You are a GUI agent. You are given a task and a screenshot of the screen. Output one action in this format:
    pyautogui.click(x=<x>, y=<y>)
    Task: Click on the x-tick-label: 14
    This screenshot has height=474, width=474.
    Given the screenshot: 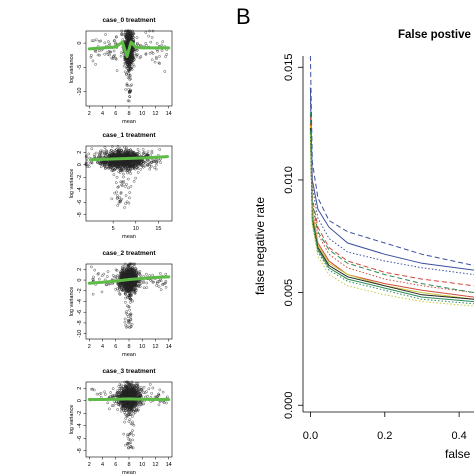 What is the action you would take?
    pyautogui.click(x=169, y=465)
    